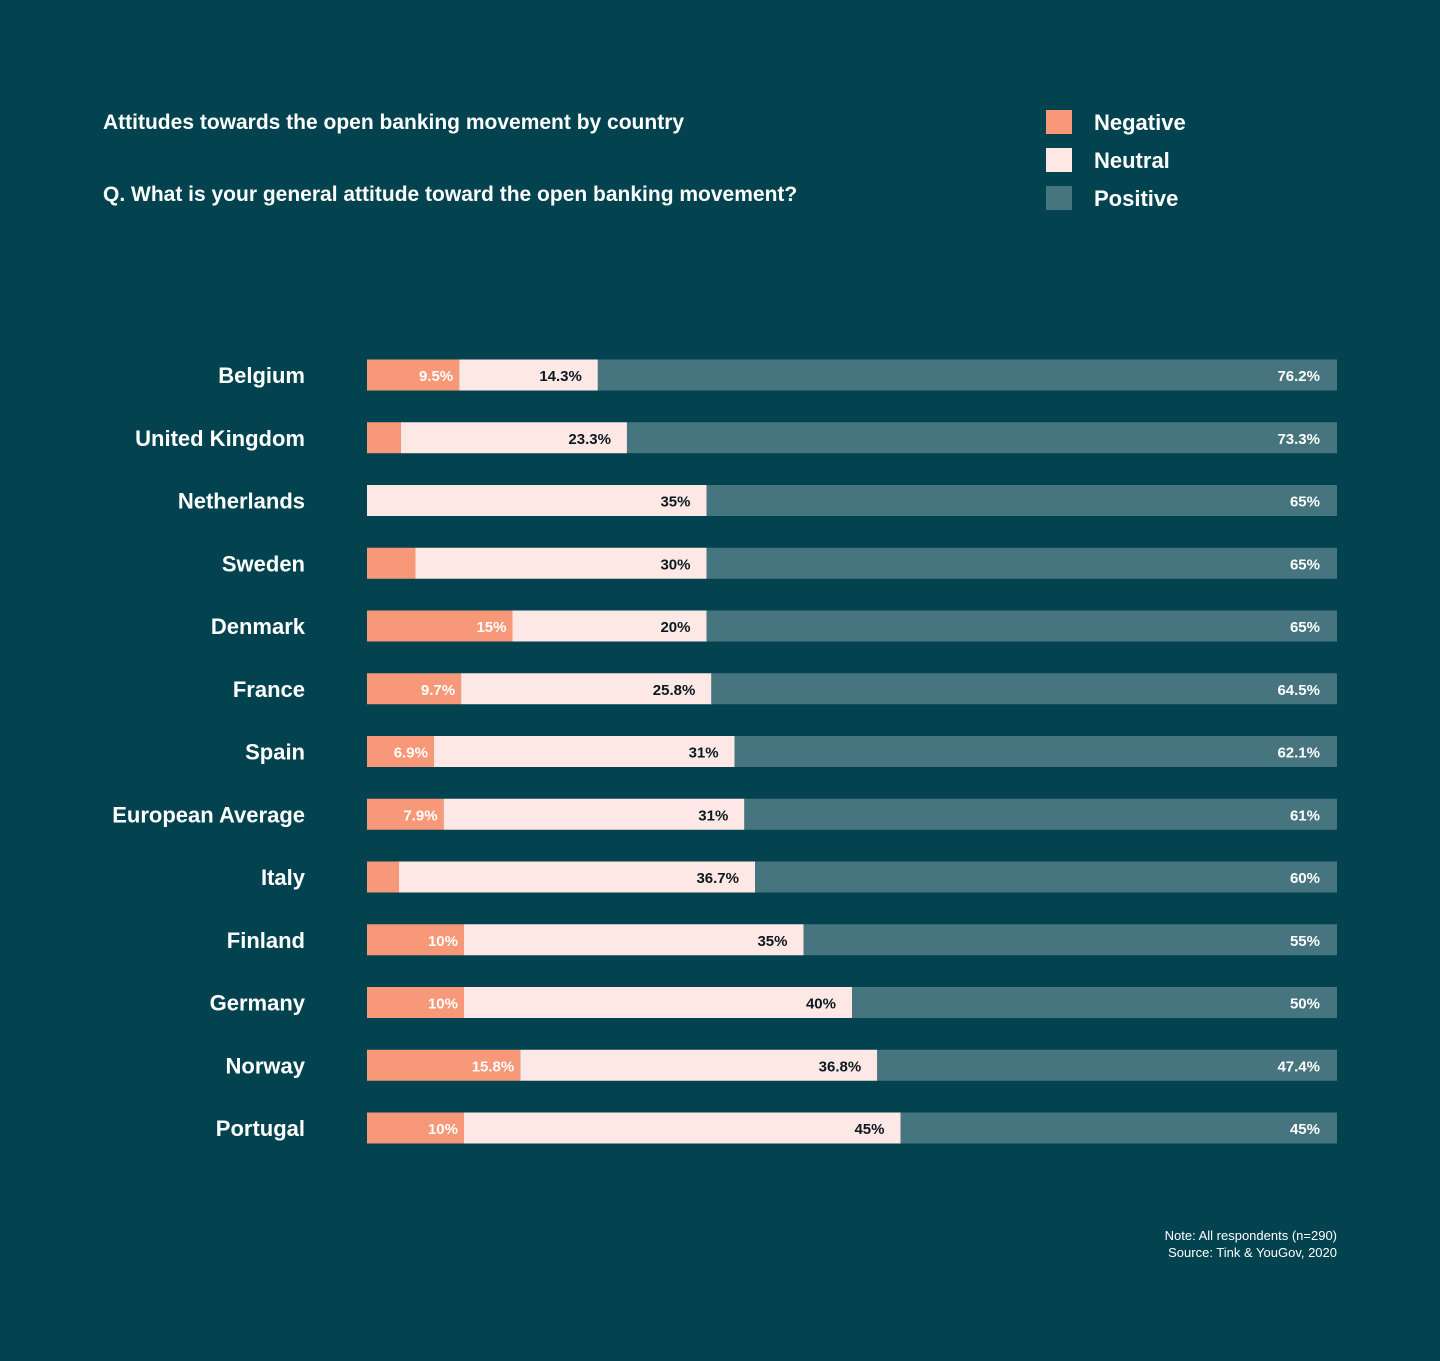  I want to click on data-label-positive-united-kingdom: 73.3%, so click(1298, 439).